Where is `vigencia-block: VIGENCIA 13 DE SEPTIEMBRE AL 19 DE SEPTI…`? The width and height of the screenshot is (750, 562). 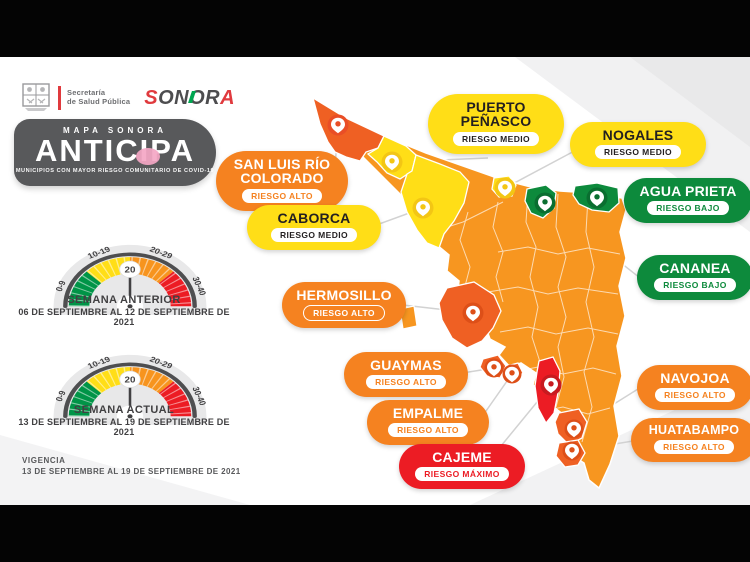 vigencia-block: VIGENCIA 13 DE SEPTIEMBRE AL 19 DE SEPTI… is located at coordinates (131, 466).